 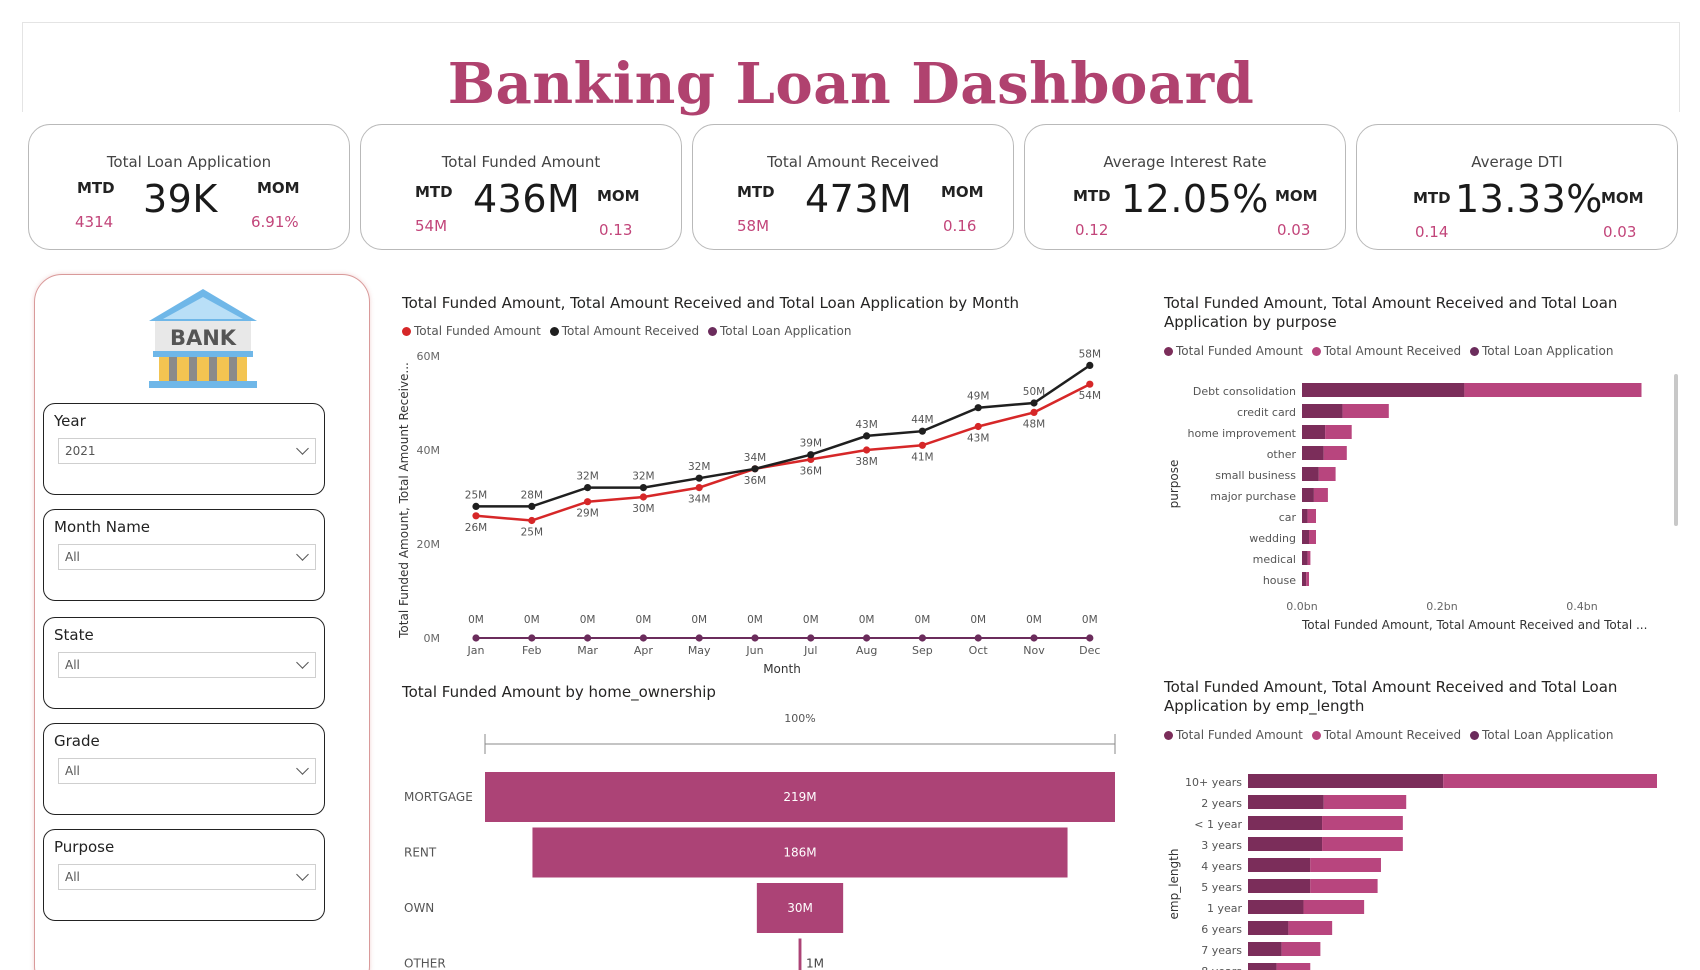 I want to click on data-label: 48M, so click(x=1034, y=424).